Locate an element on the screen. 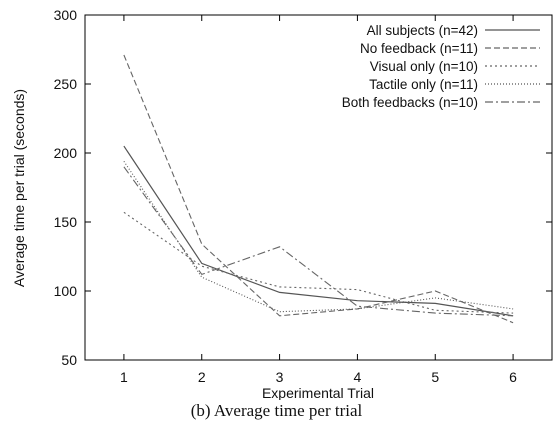  y-tick-label: 50 is located at coordinates (69, 360).